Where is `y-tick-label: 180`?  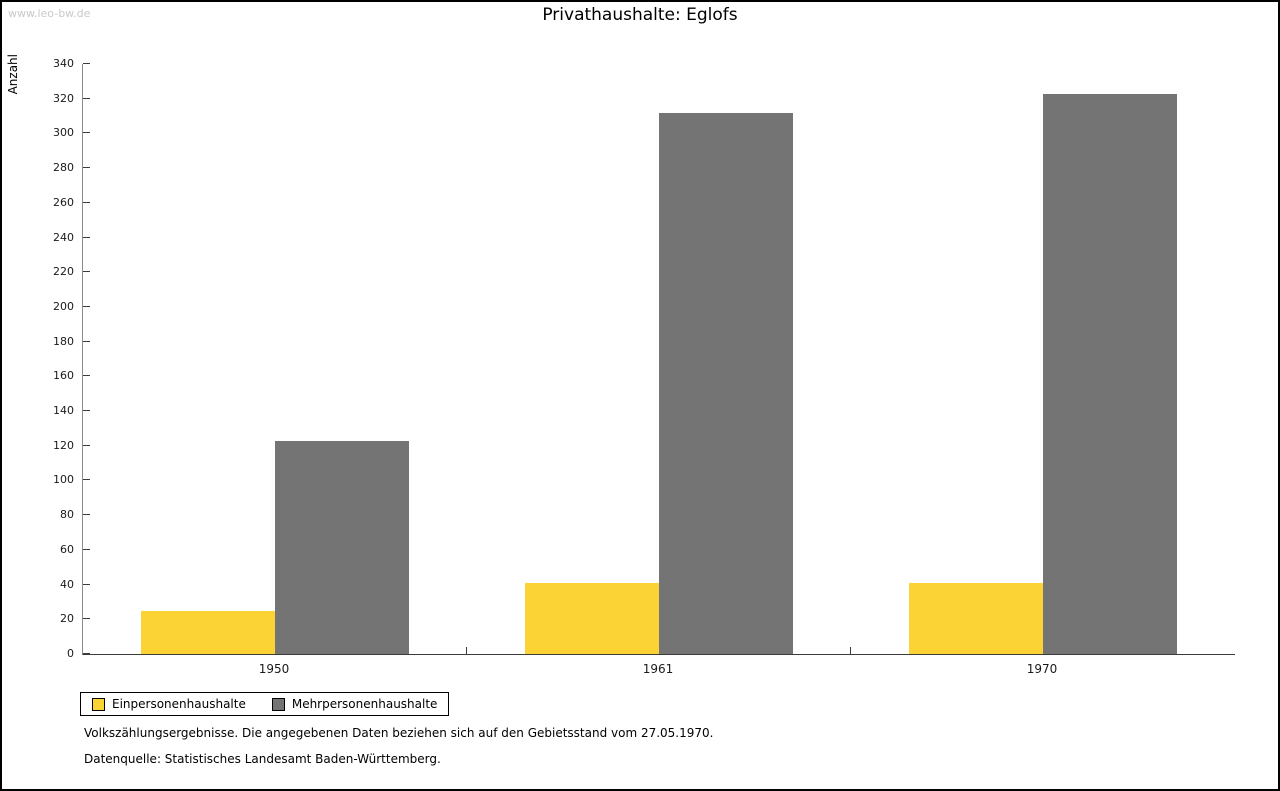 y-tick-label: 180 is located at coordinates (63, 341).